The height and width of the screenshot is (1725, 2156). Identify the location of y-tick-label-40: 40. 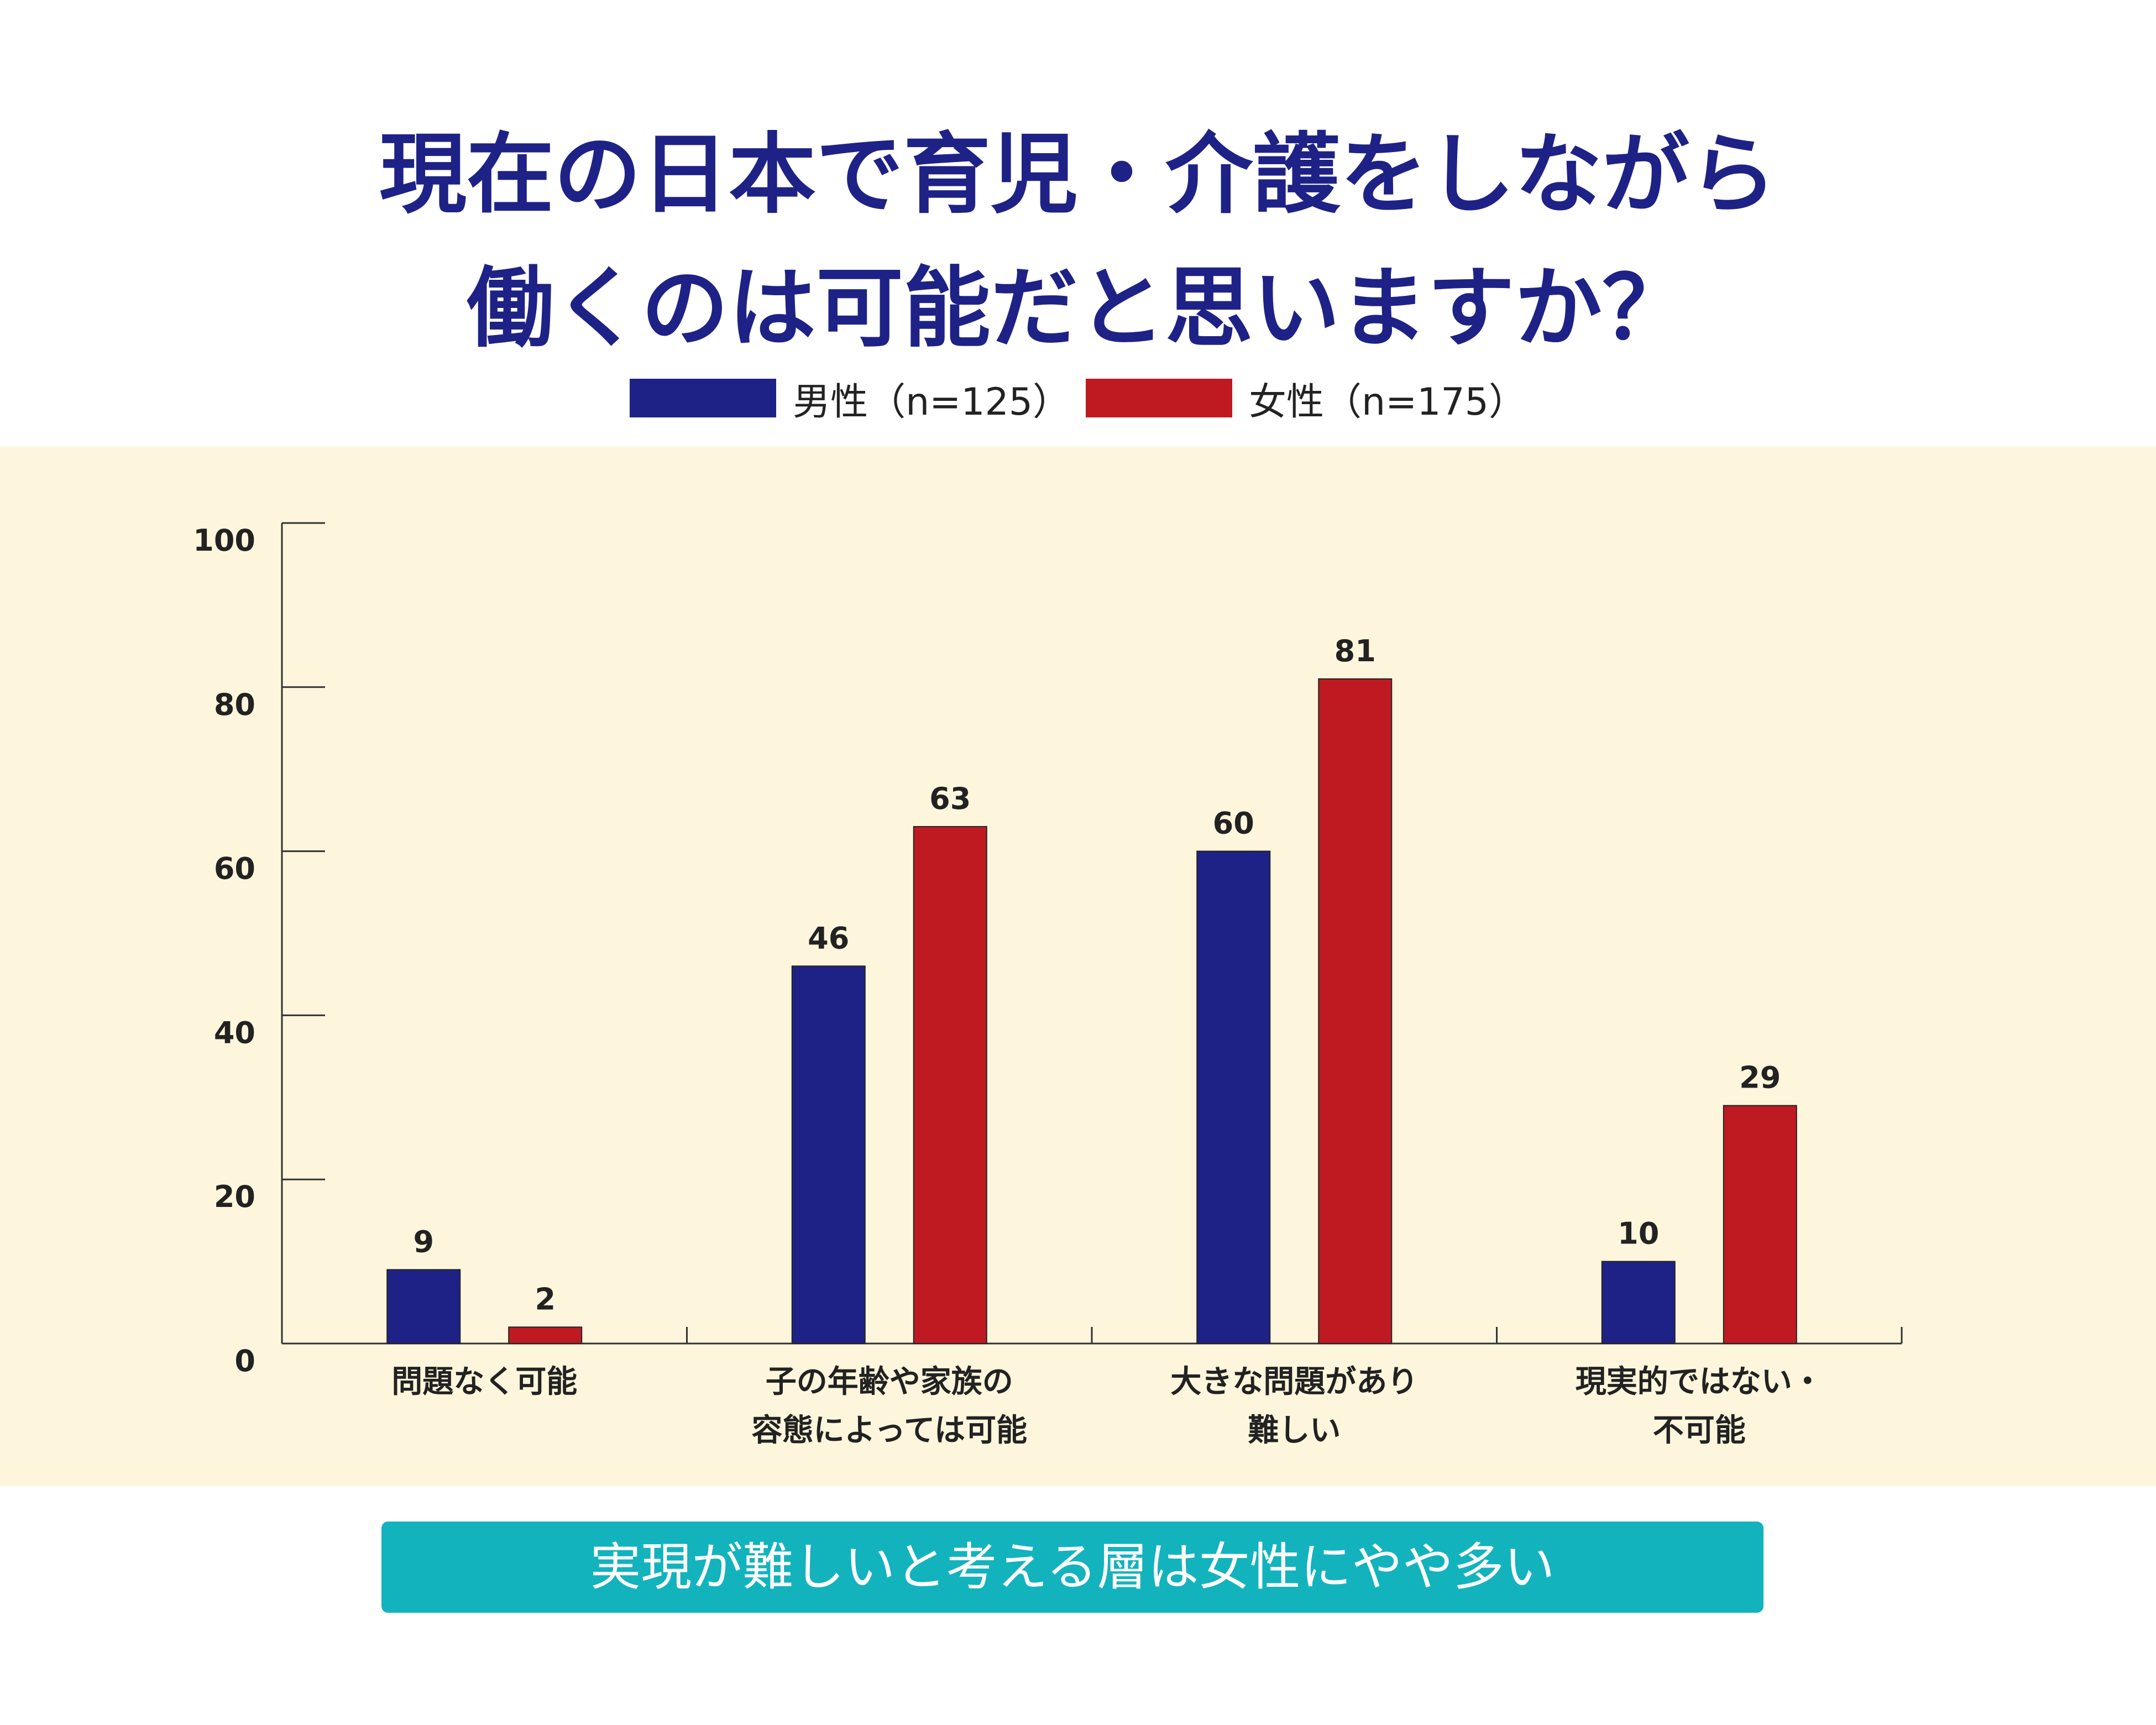
(235, 1032).